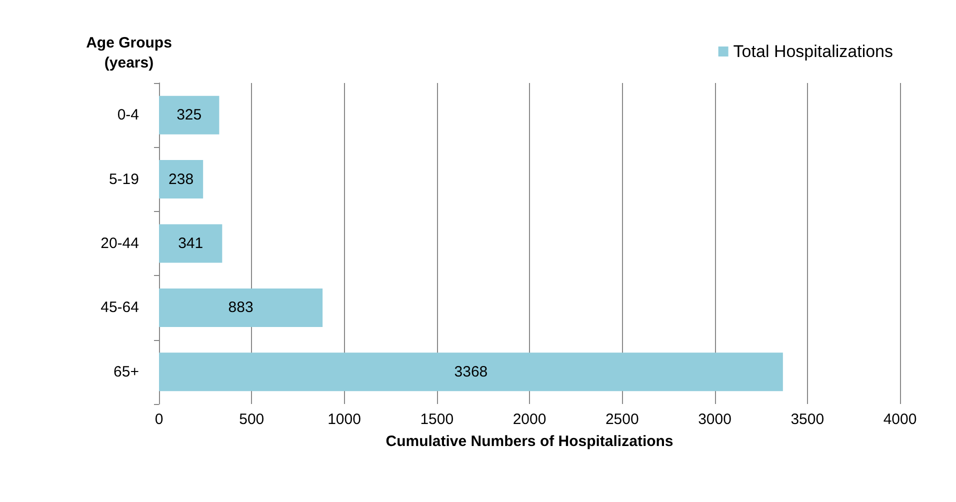 Image resolution: width=956 pixels, height=502 pixels. Describe the element at coordinates (123, 179) in the screenshot. I see `y-tick-label: 5-19` at that location.